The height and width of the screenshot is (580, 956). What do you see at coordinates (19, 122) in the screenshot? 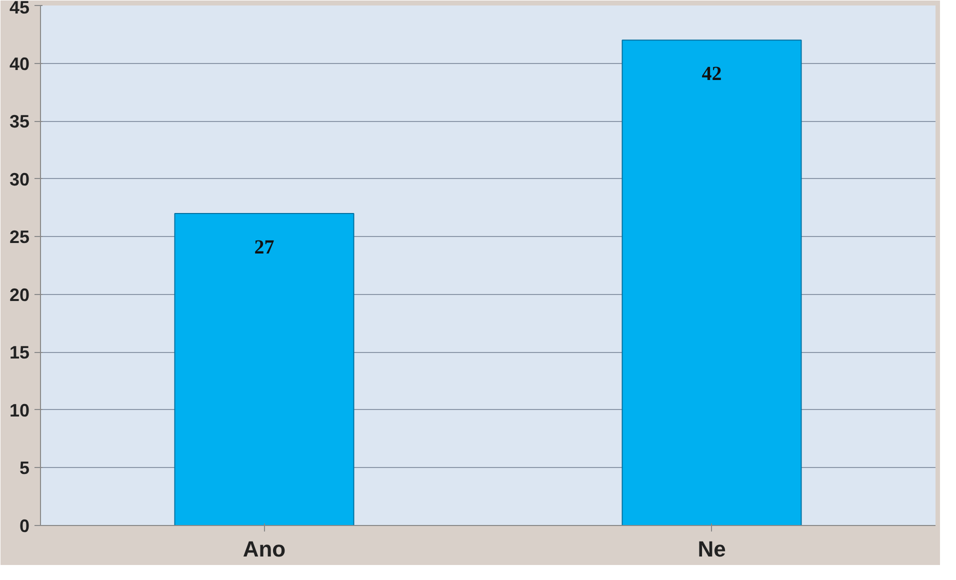
I see `y-tick-label: 35` at bounding box center [19, 122].